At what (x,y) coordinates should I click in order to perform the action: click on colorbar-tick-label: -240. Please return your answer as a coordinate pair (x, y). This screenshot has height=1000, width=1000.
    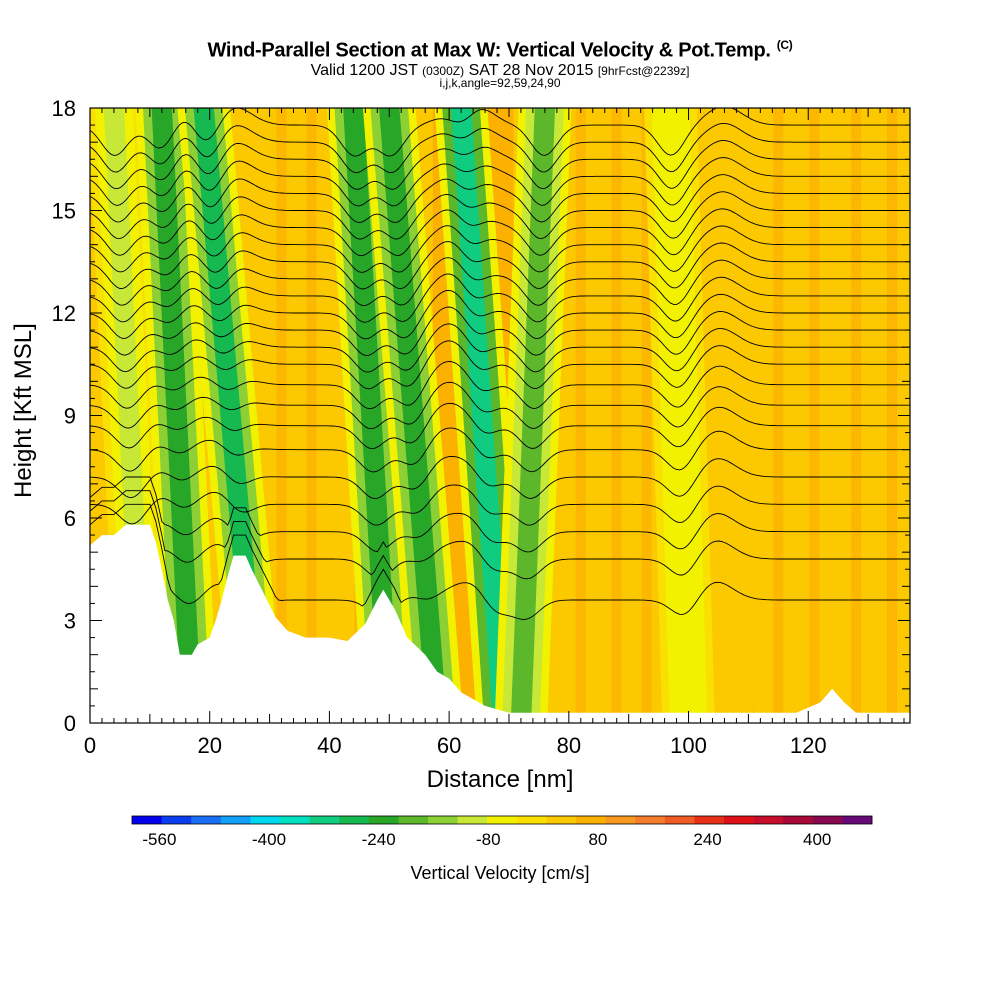
    Looking at the image, I should click on (379, 839).